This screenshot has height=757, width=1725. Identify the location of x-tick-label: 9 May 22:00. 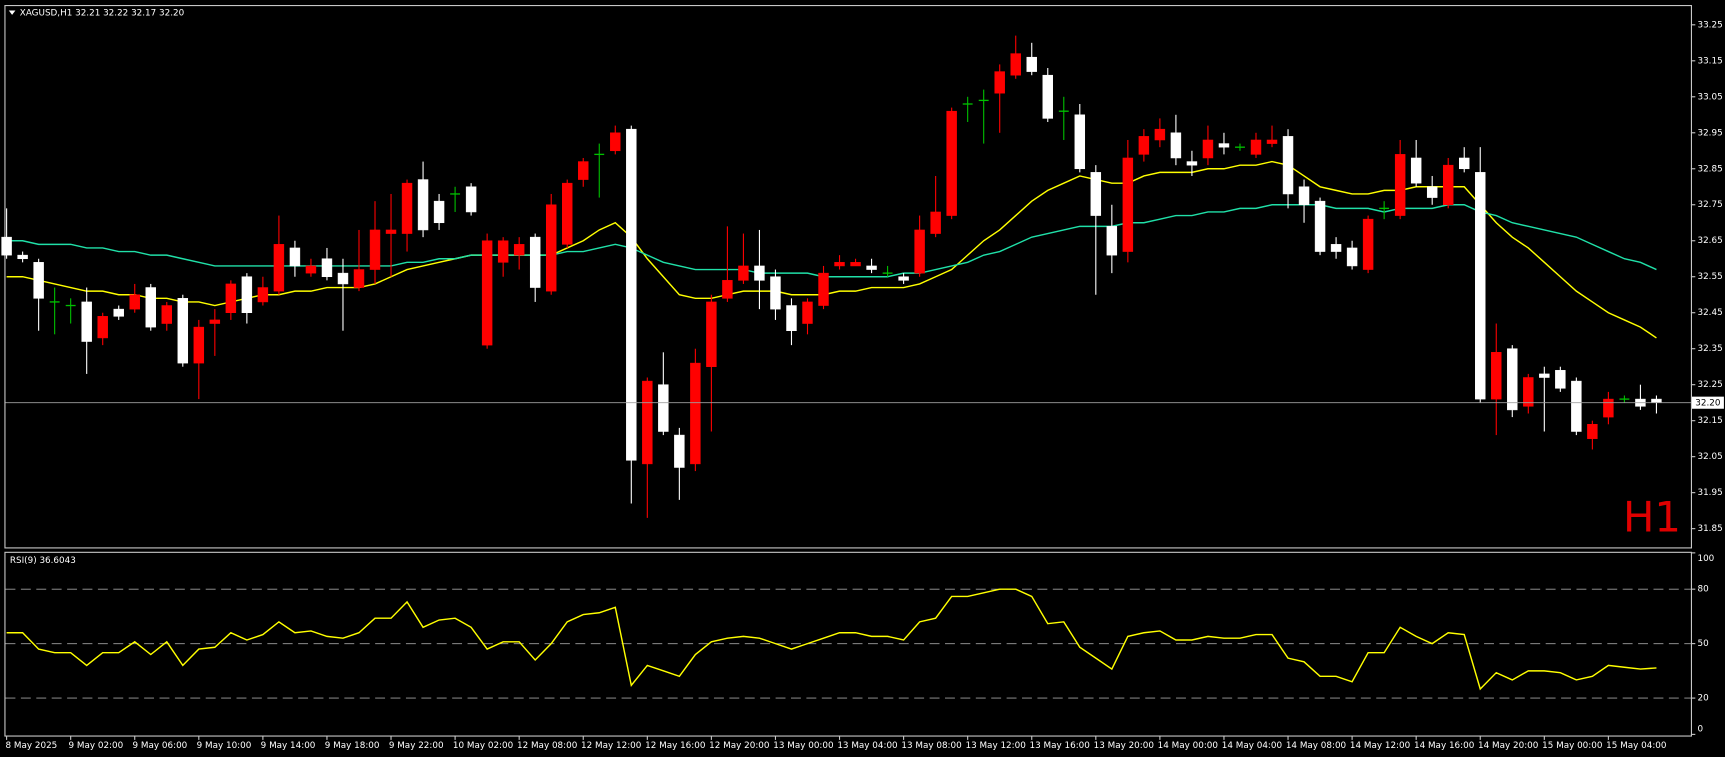
(416, 746).